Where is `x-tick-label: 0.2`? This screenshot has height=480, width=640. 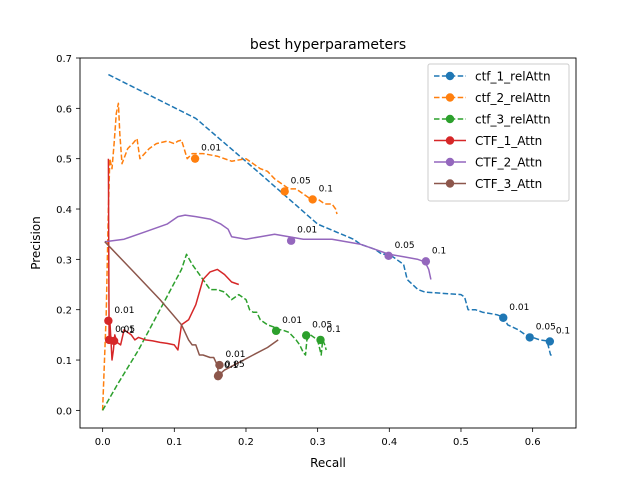 x-tick-label: 0.2 is located at coordinates (246, 442).